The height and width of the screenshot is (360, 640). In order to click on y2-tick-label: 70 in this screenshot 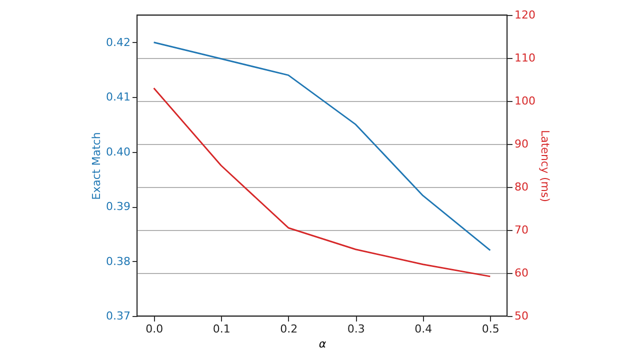, I will do `click(521, 230)`.